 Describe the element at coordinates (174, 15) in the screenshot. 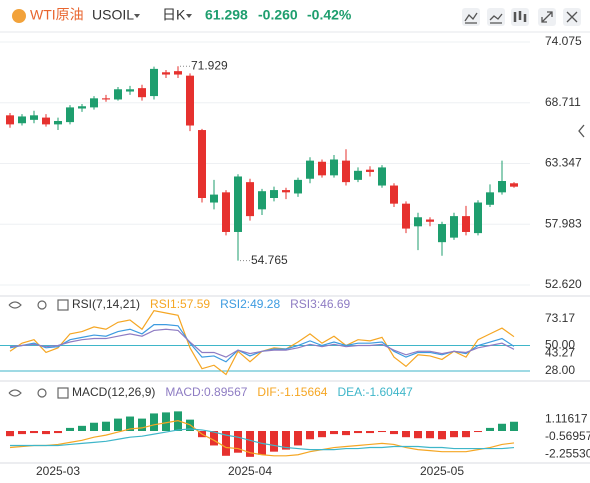

I see `period: 日K` at that location.